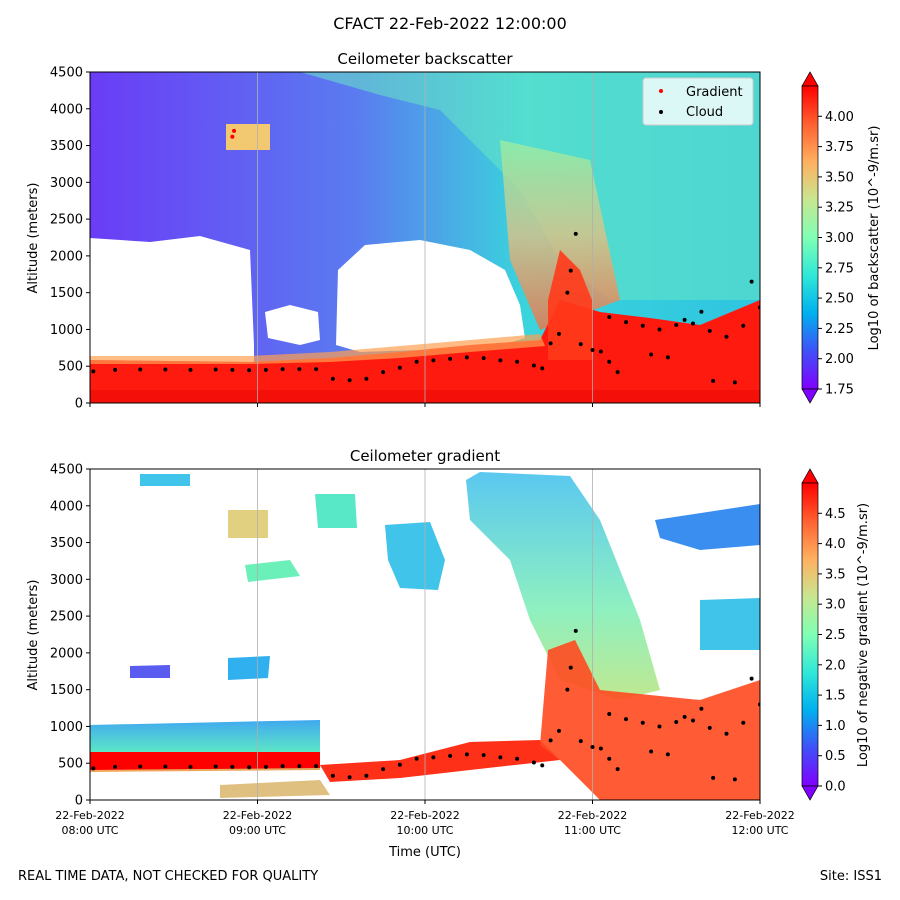  I want to click on bottom-panel-title: Ceilometer gradient, so click(425, 456).